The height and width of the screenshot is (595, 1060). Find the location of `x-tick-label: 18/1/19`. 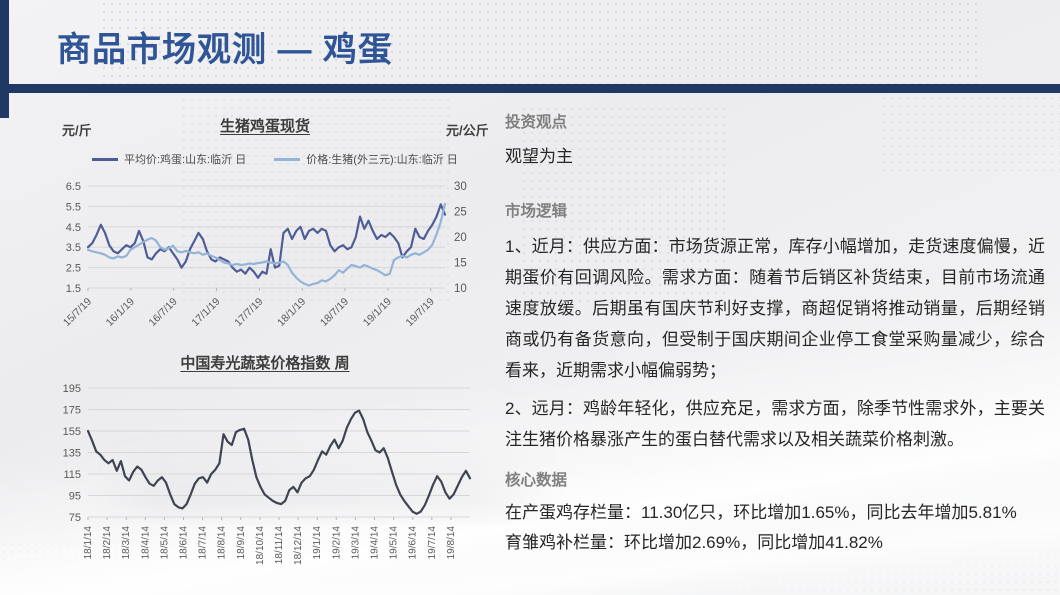

x-tick-label: 18/1/19 is located at coordinates (291, 312).